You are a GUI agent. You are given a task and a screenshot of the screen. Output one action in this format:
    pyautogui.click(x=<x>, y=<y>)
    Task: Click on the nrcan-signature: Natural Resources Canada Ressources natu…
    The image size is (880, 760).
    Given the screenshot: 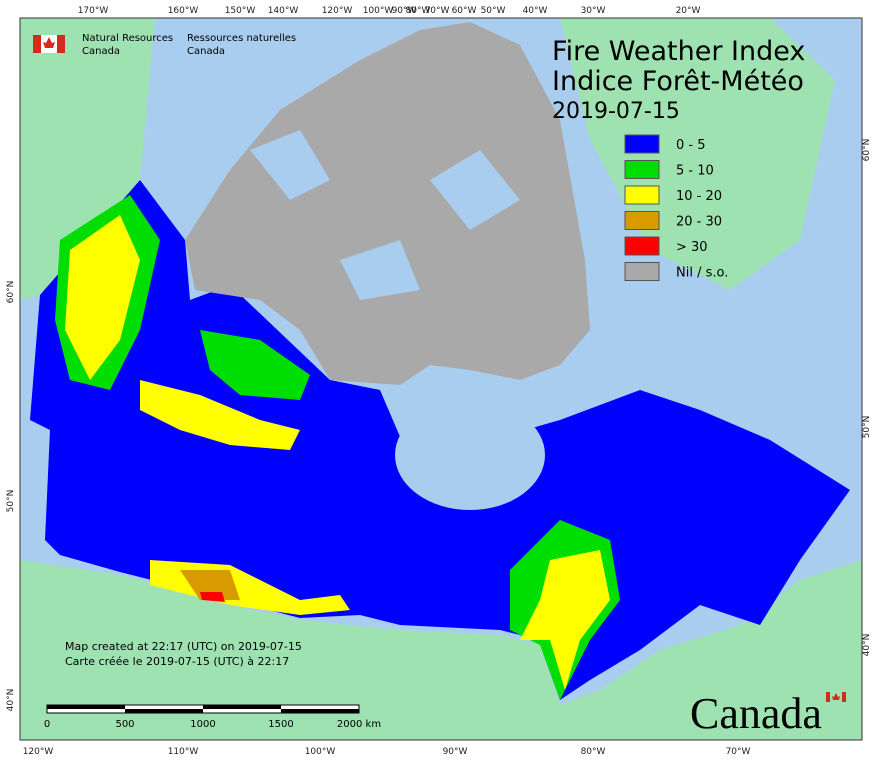 What is the action you would take?
    pyautogui.click(x=164, y=45)
    